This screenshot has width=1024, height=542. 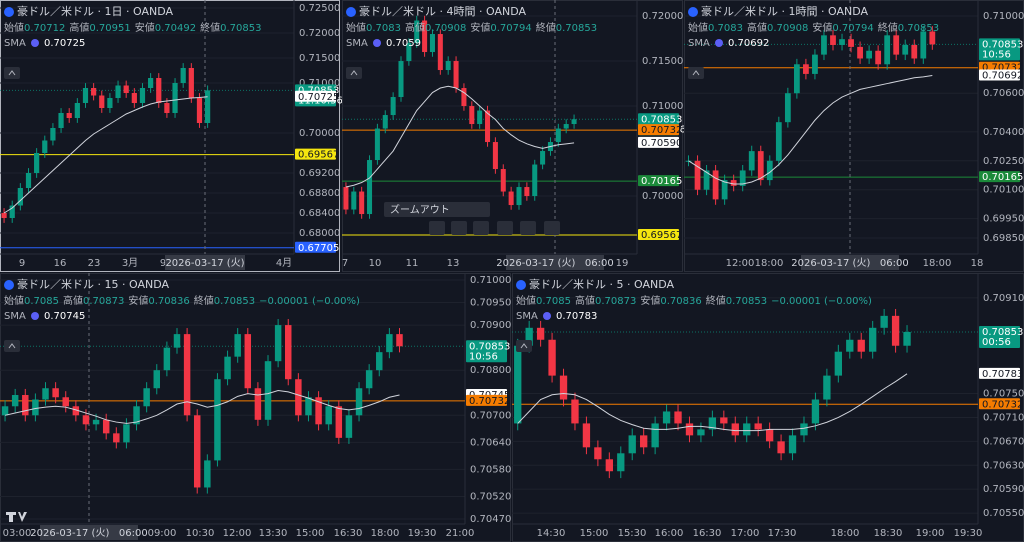 What do you see at coordinates (632, 533) in the screenshot?
I see `time-label: 15:30` at bounding box center [632, 533].